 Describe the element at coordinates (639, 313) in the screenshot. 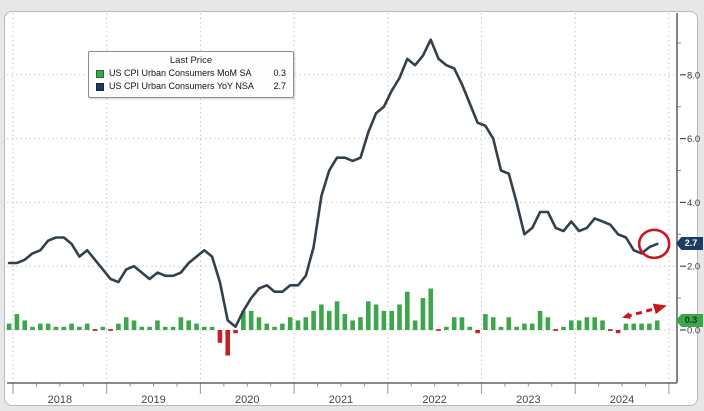

I see `trend-arrow-annotation` at that location.